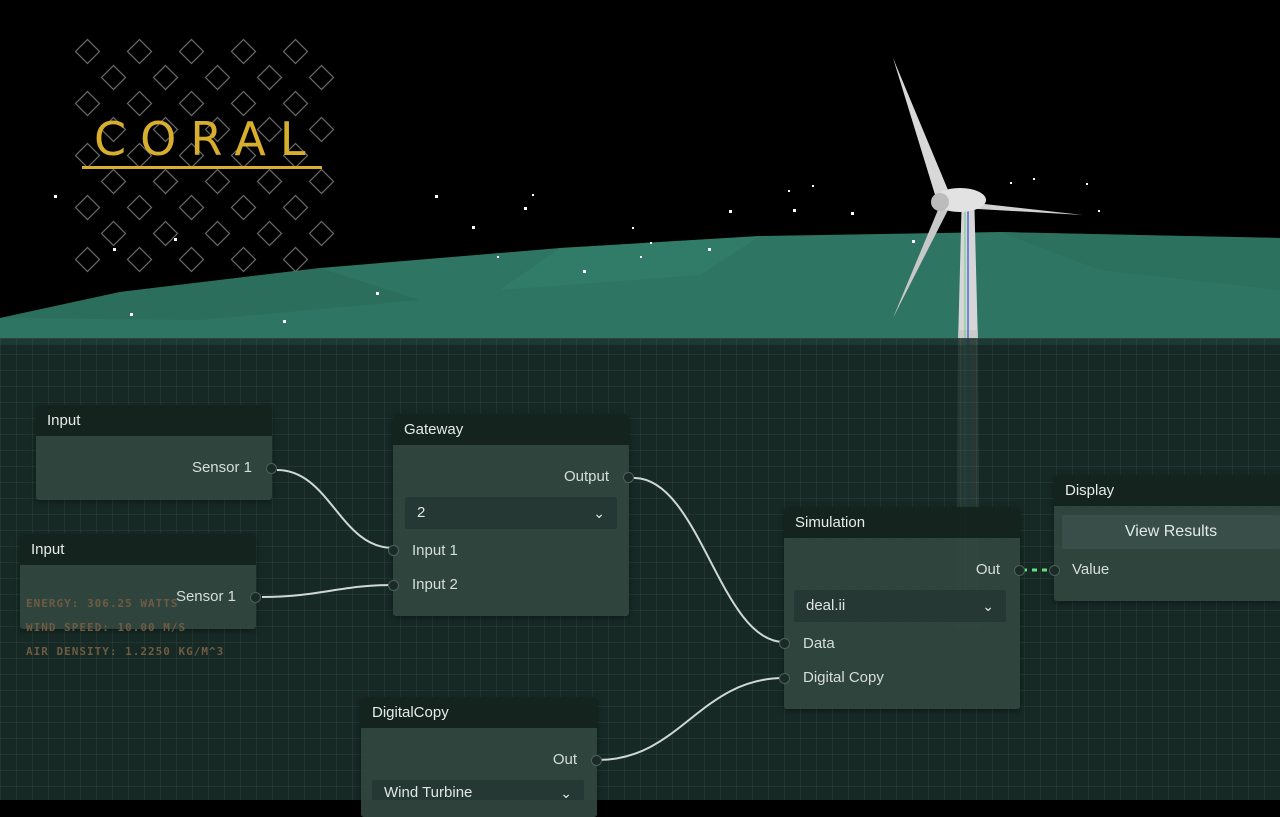  What do you see at coordinates (478, 790) in the screenshot?
I see `digital-copy-select: Wind Turbine ⌄` at bounding box center [478, 790].